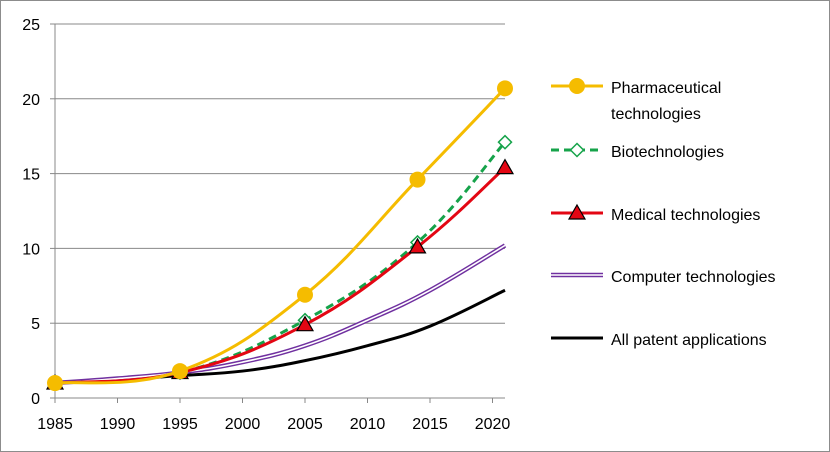 The image size is (830, 452). I want to click on x-tick-label: 1995, so click(180, 424).